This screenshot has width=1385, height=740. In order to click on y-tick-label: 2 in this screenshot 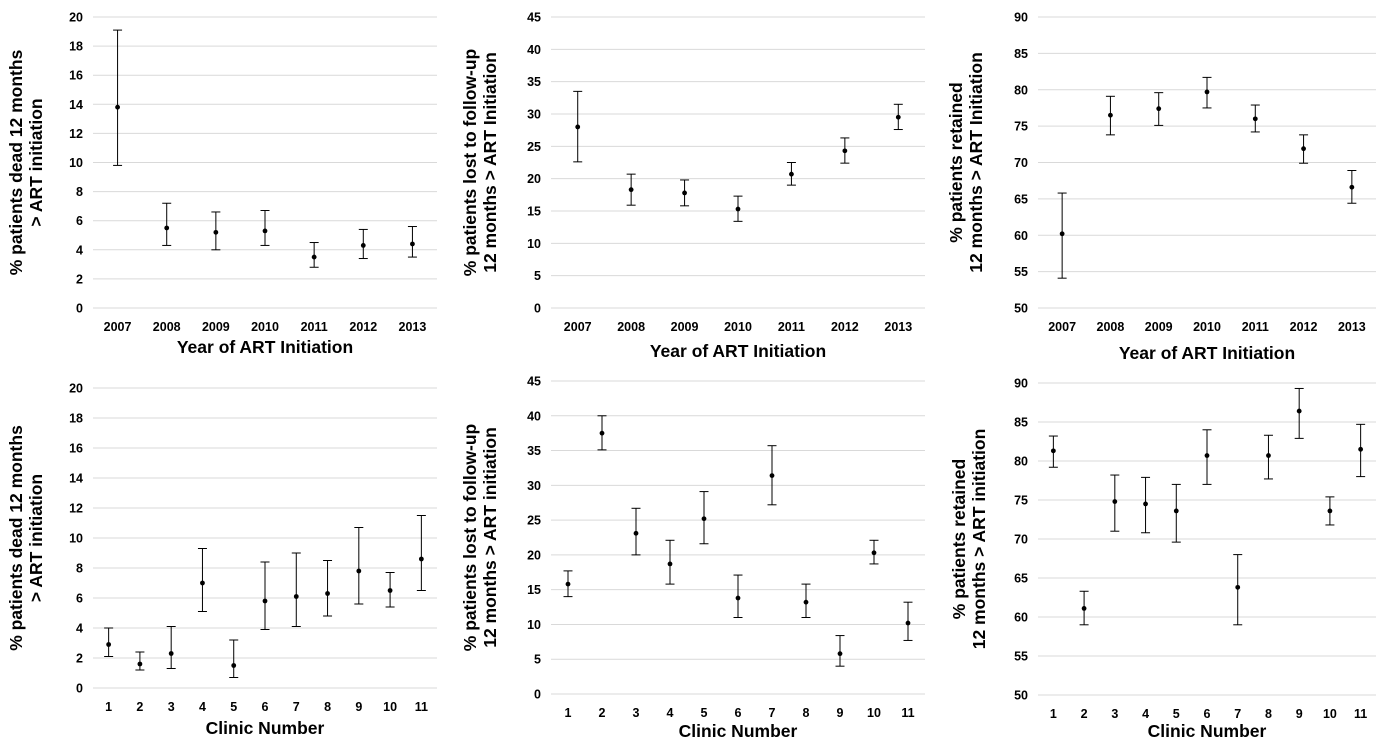, I will do `click(79, 659)`.